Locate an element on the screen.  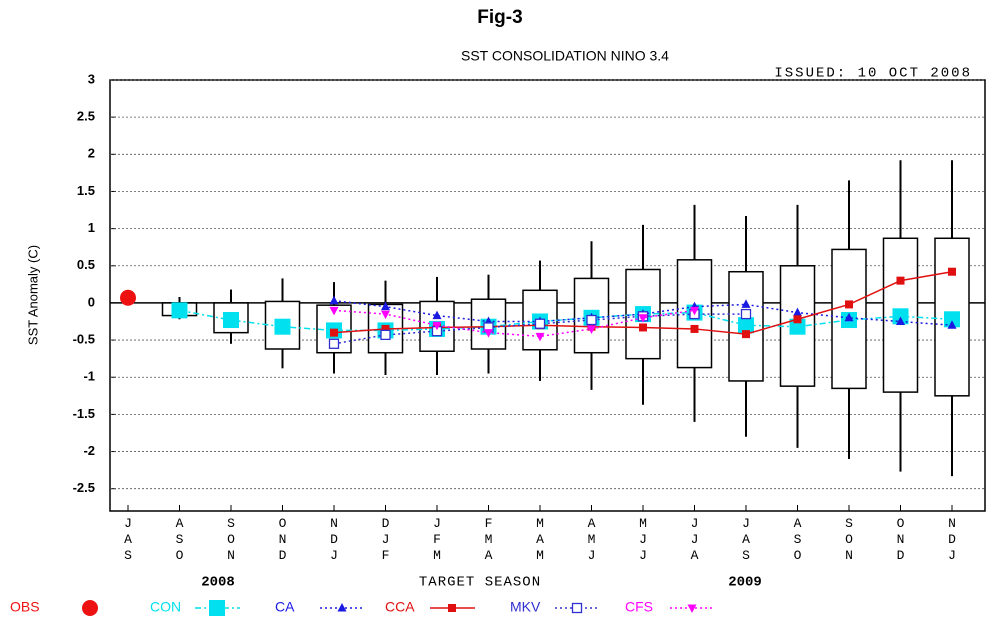
y-tick-label: 1 is located at coordinates (91, 227).